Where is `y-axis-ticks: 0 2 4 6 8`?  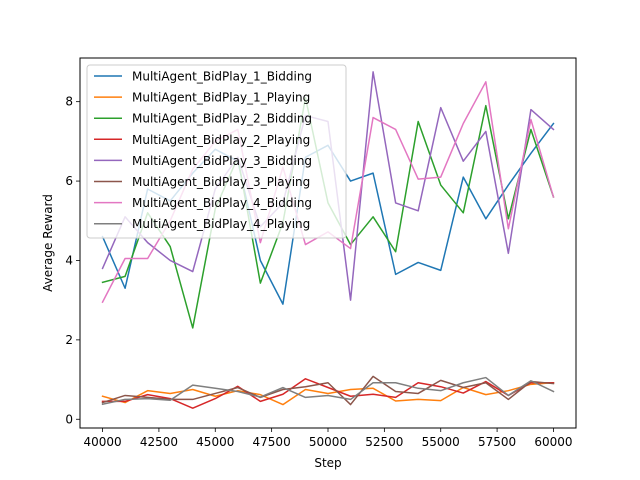
y-axis-ticks: 0 2 4 6 8 is located at coordinates (72, 260).